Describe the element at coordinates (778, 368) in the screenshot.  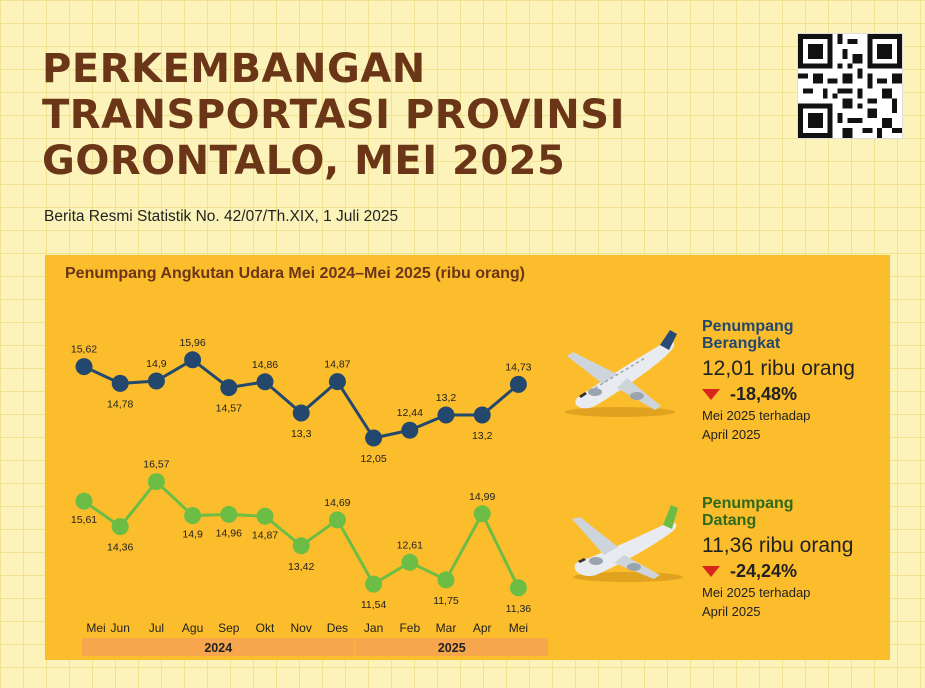
I see `departure-value: 12,01 ribu orang` at that location.